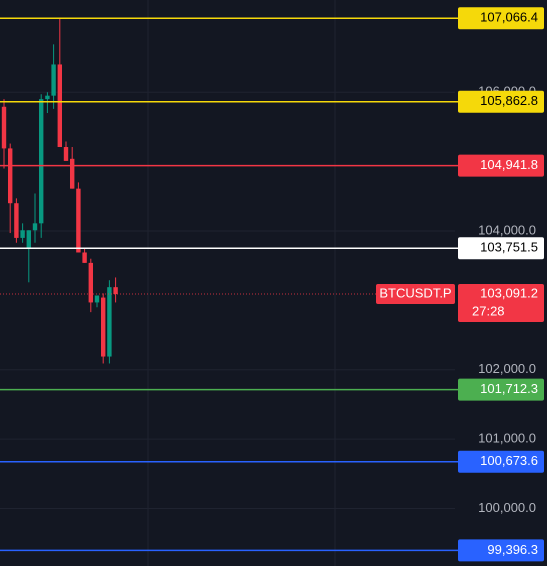 This screenshot has width=547, height=566. Describe the element at coordinates (509, 292) in the screenshot. I see `current-price-label: 103,091.2` at that location.